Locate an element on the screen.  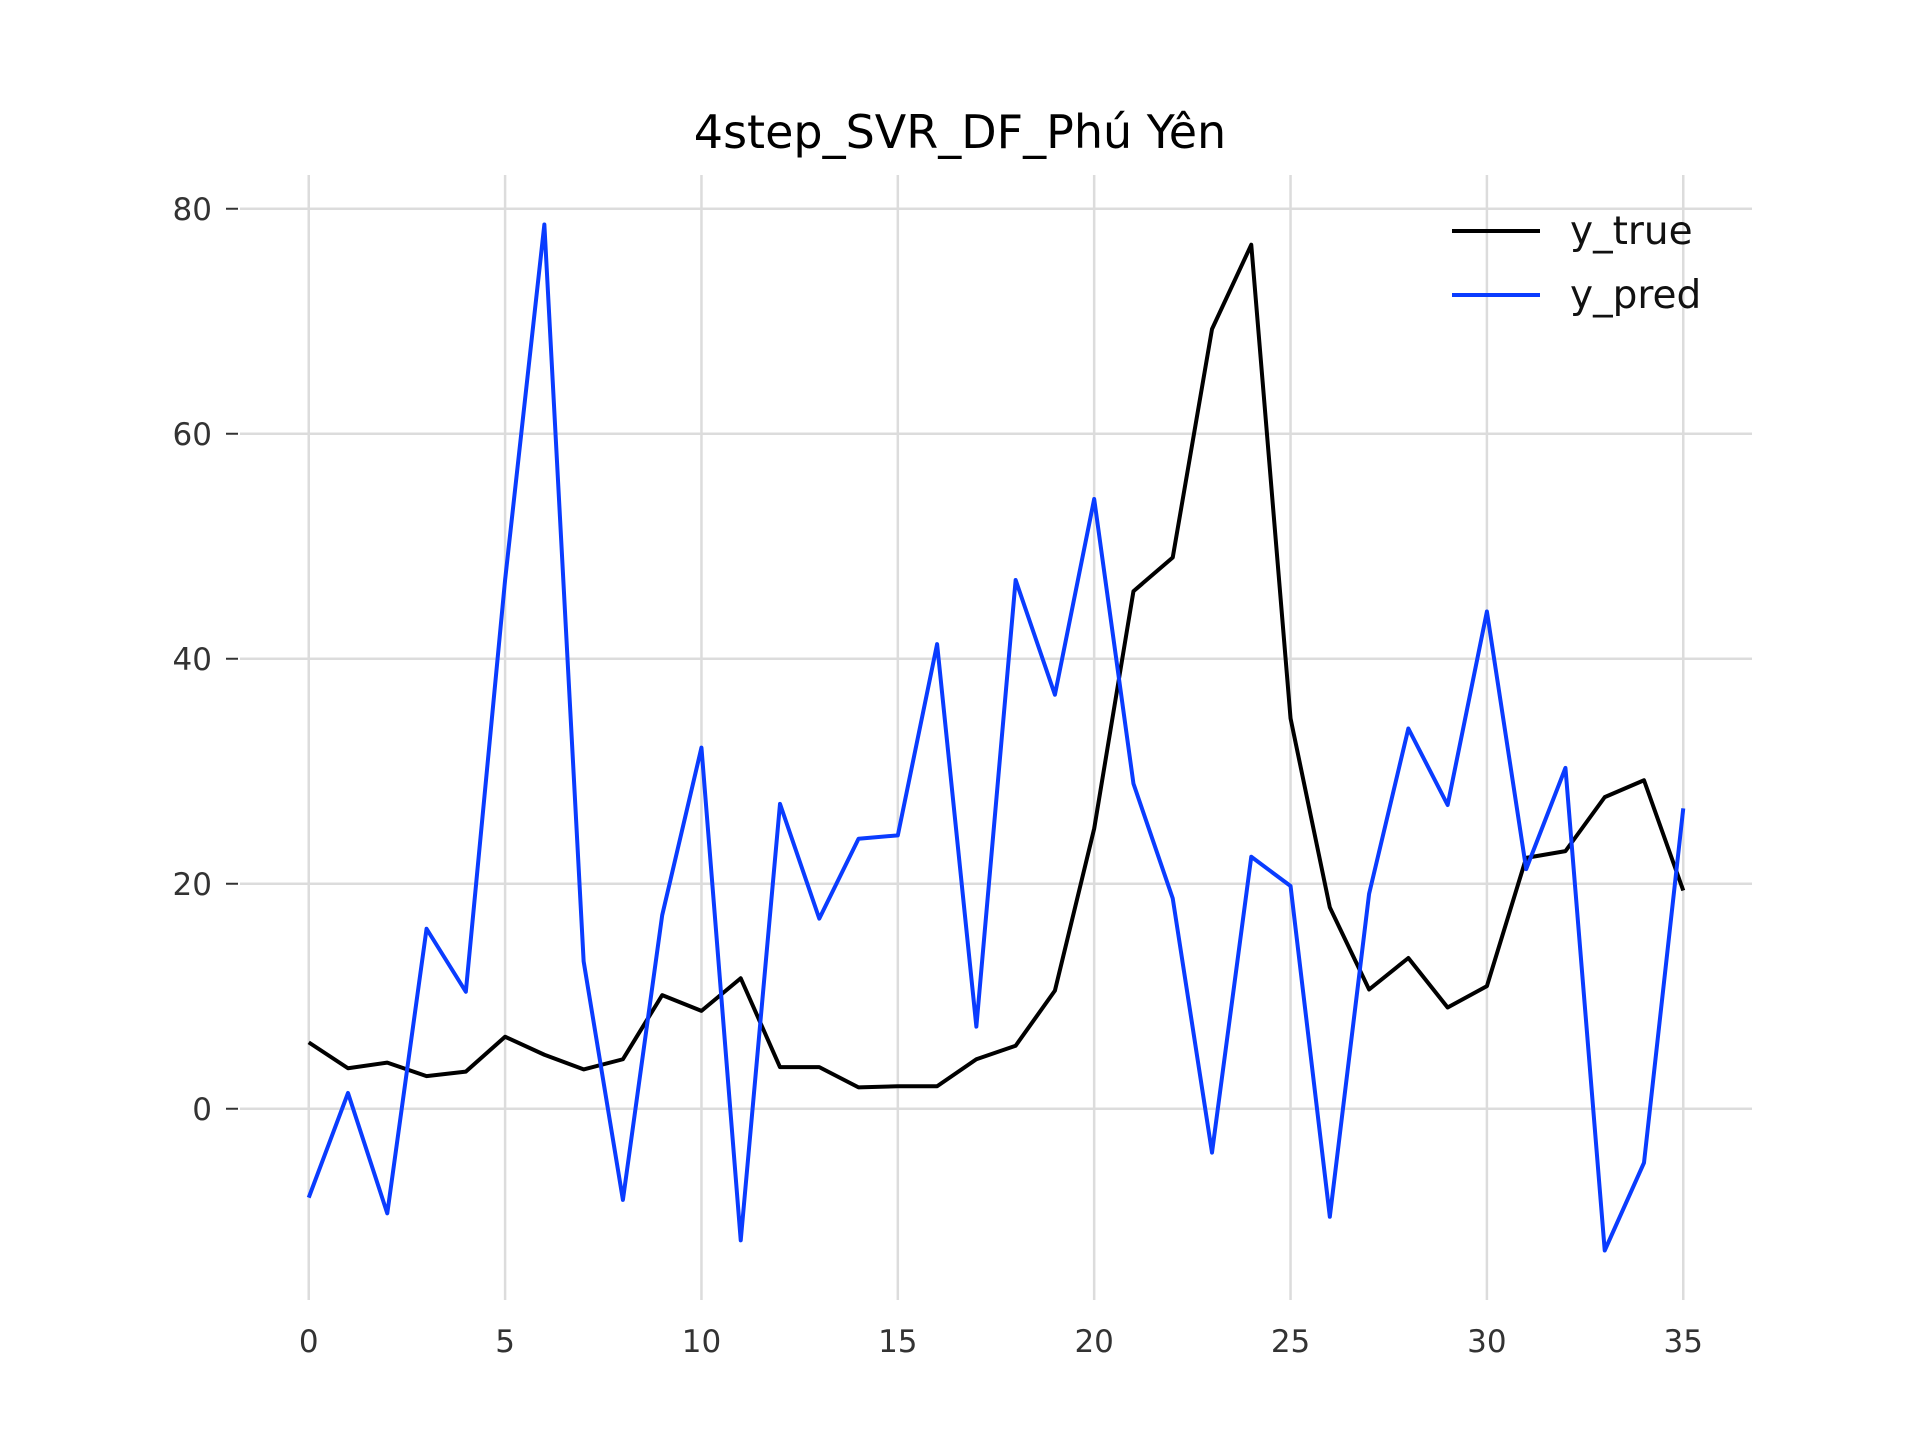
x-tick-label: 35 is located at coordinates (1683, 1342).